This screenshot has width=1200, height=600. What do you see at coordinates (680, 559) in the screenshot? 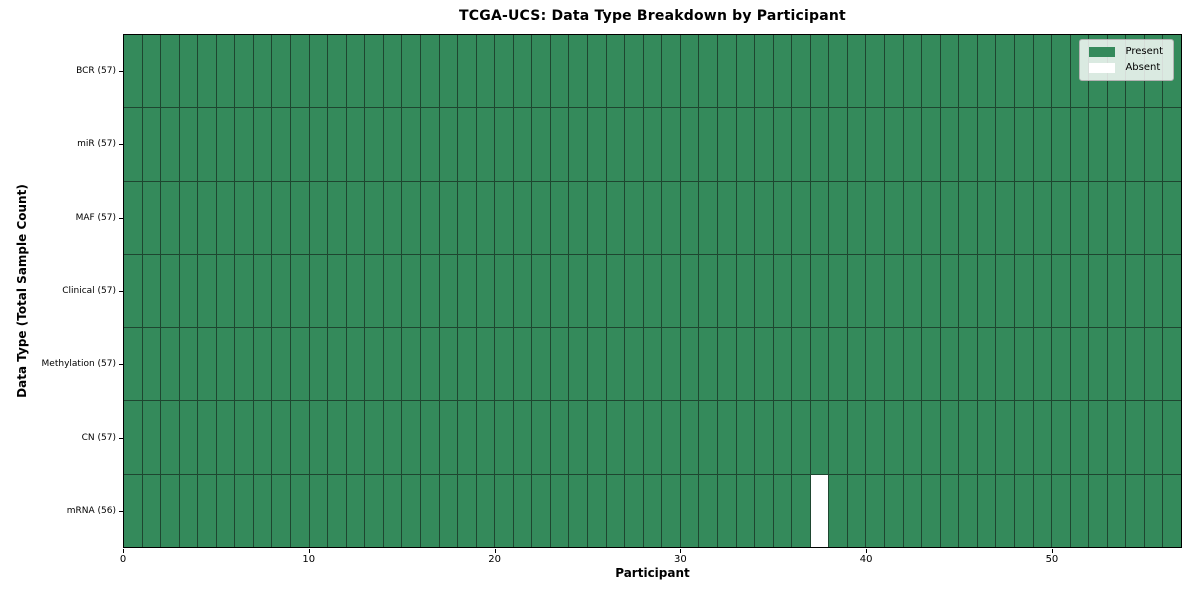
I see `x-tick-label: 30` at bounding box center [680, 559].